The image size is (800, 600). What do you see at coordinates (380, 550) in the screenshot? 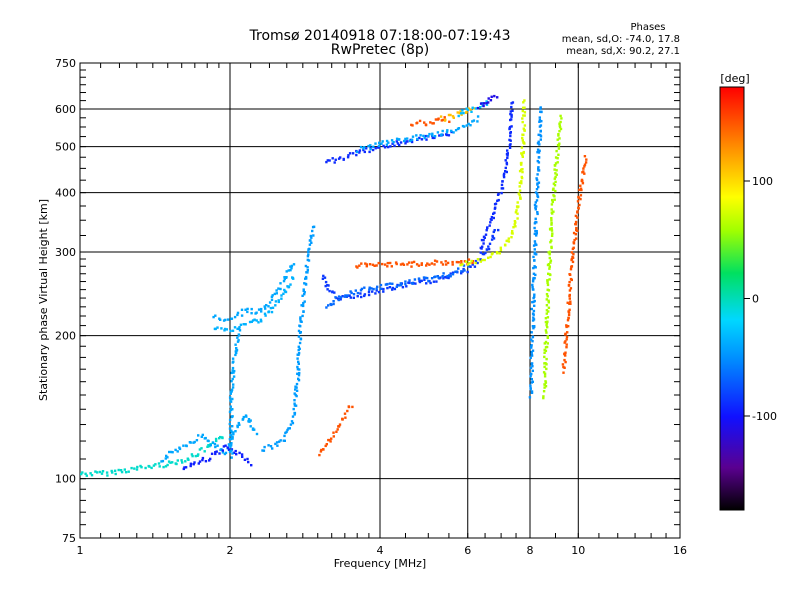
I see `x-tick-label: 4` at bounding box center [380, 550].